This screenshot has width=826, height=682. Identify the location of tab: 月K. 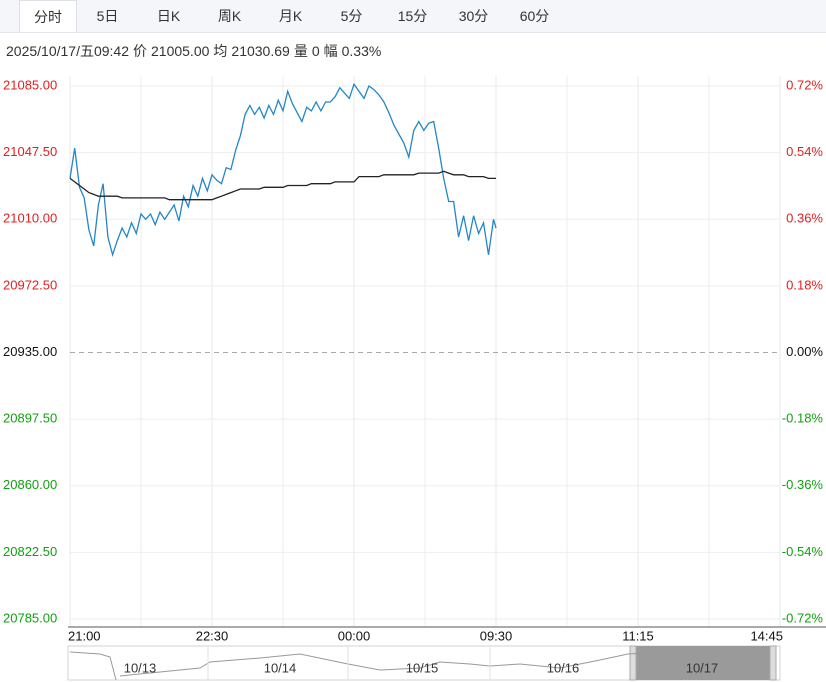
(290, 16).